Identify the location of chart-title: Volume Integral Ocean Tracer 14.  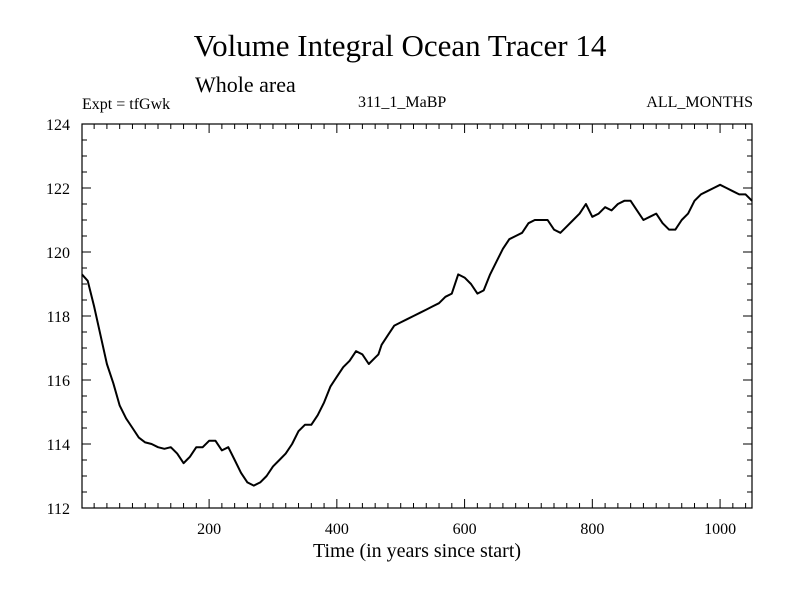
(400, 45).